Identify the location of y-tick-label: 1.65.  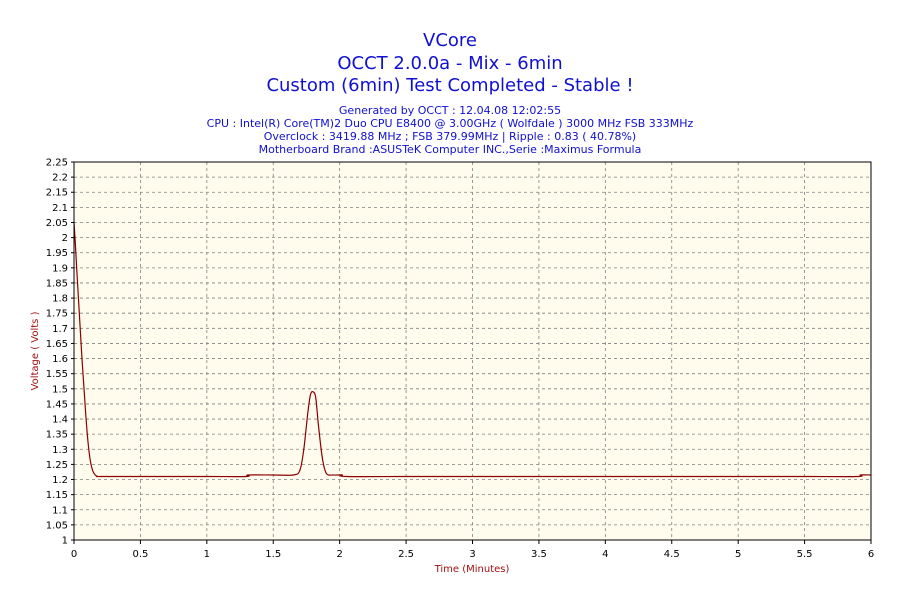
(57, 344).